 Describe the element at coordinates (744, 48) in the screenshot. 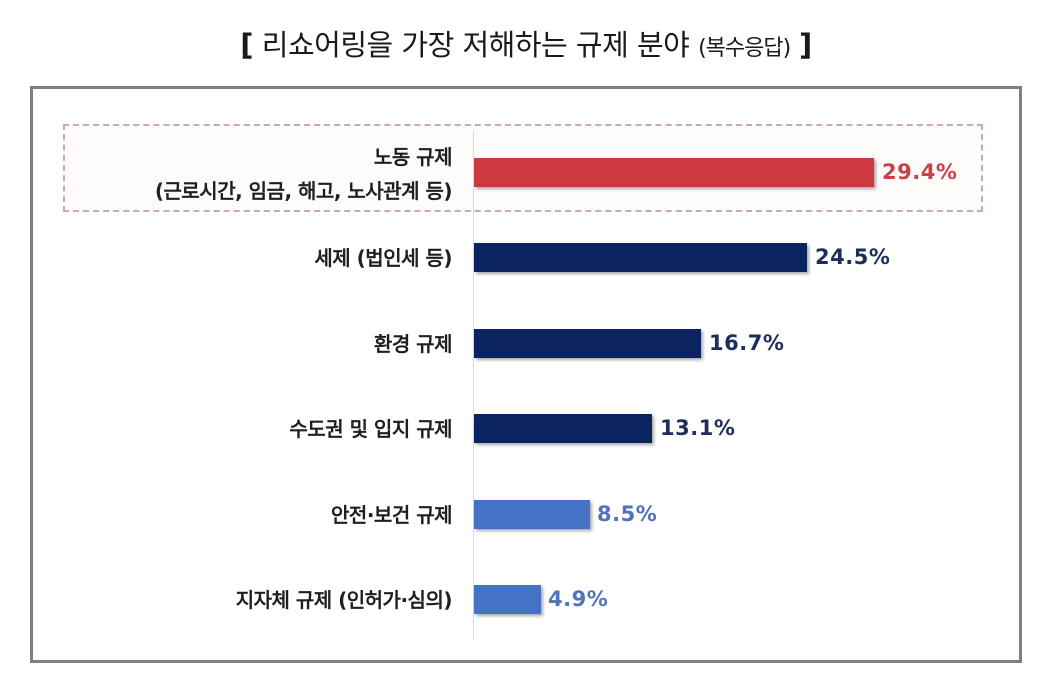

I see `title-subtitle: (복수응답)` at that location.